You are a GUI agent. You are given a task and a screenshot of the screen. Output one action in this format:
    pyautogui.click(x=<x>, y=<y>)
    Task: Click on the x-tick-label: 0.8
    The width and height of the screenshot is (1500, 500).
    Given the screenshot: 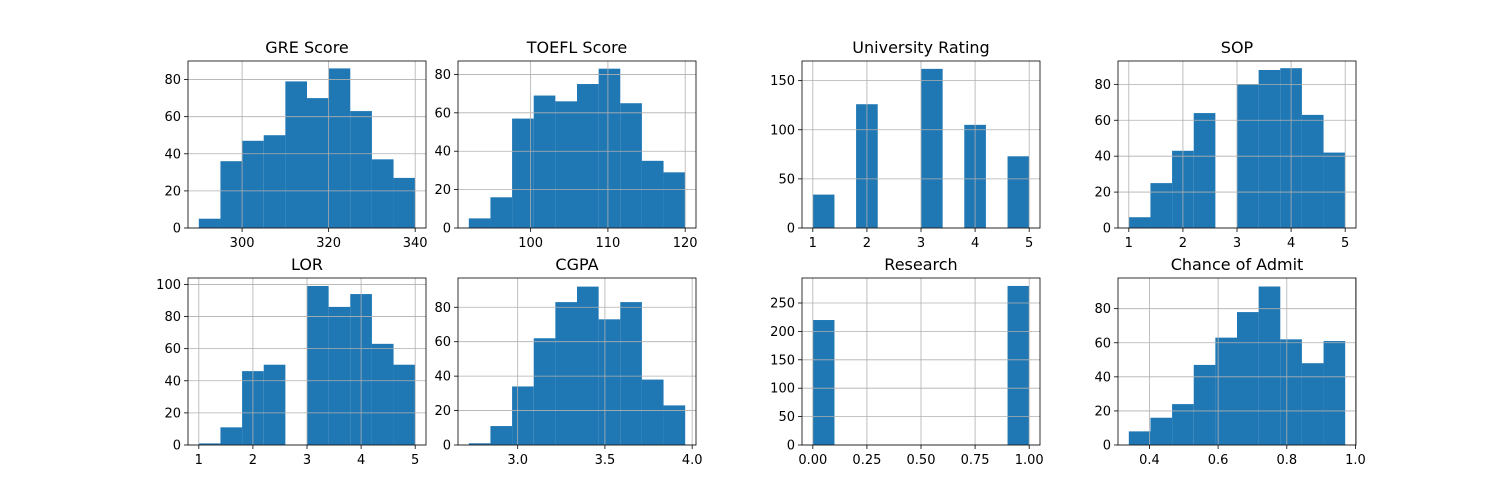 What is the action you would take?
    pyautogui.click(x=1286, y=460)
    